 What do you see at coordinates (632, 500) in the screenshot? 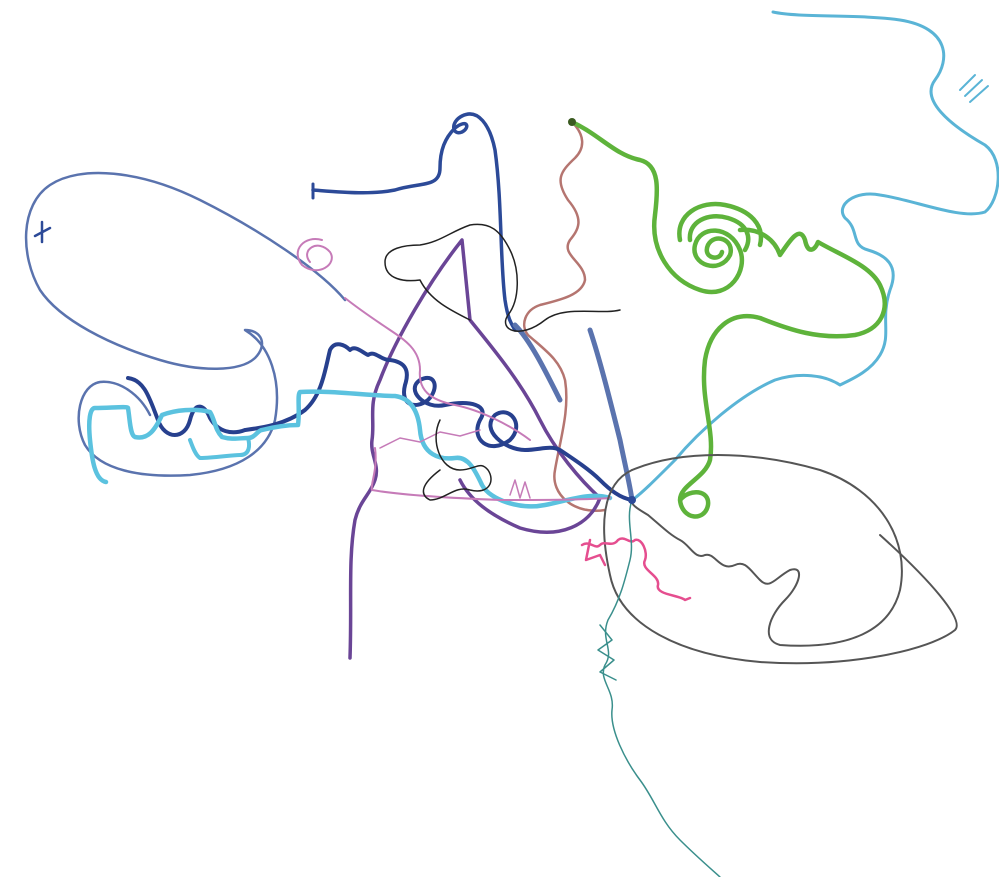
I see `hub-dot-icon` at bounding box center [632, 500].